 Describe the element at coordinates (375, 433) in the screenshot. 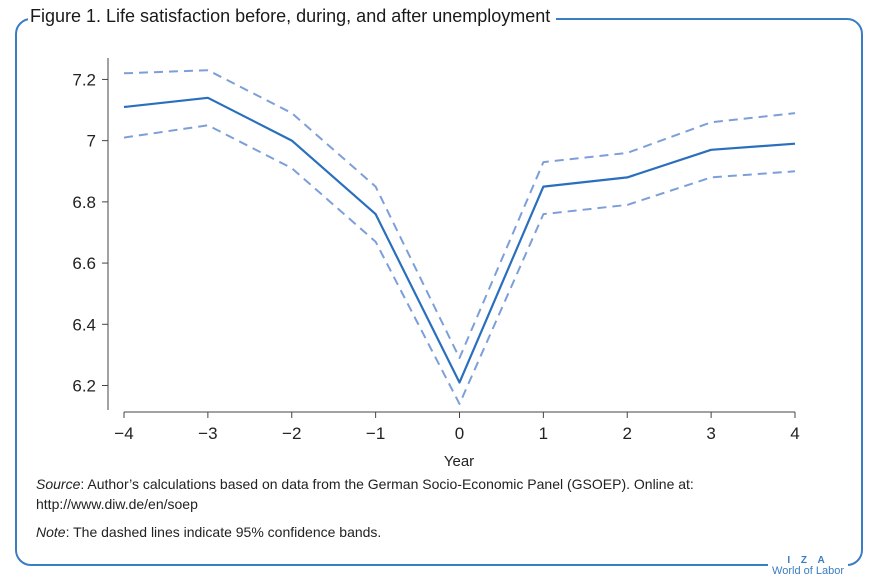

I see `x-tick-label: −1` at that location.